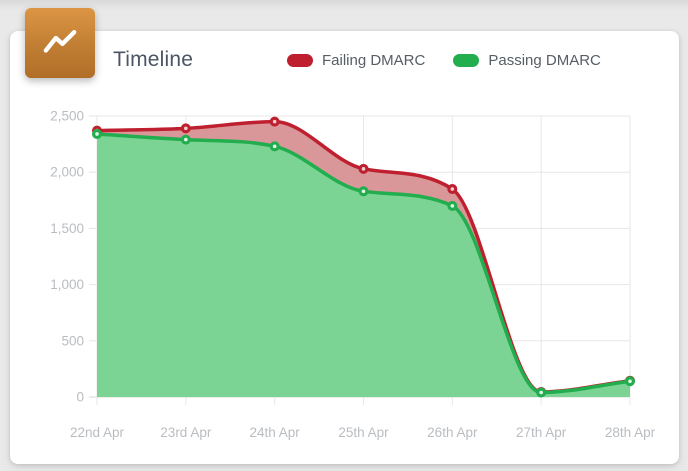 The height and width of the screenshot is (471, 688). Describe the element at coordinates (67, 172) in the screenshot. I see `y-axis-label: 2,000` at that location.